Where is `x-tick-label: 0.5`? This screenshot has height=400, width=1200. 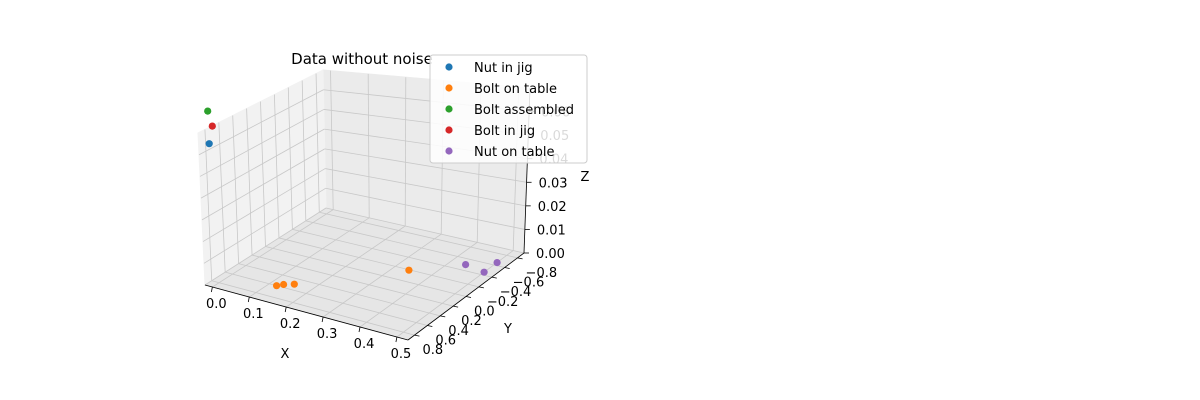 x-tick-label: 0.5 is located at coordinates (401, 354).